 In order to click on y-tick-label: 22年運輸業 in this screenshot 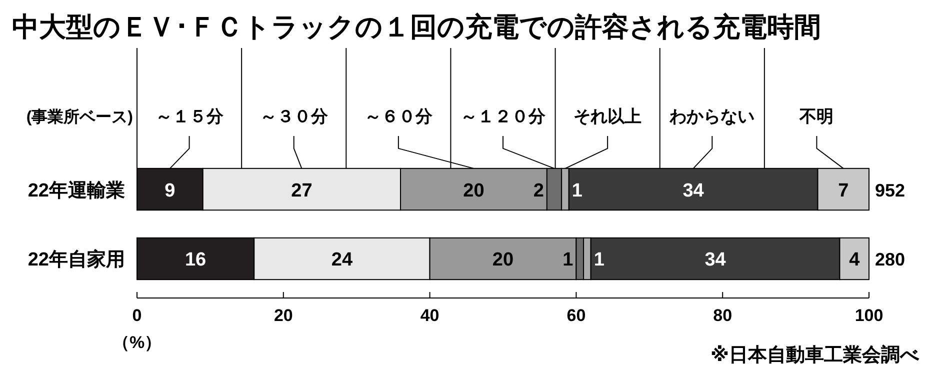, I will do `click(76, 191)`.